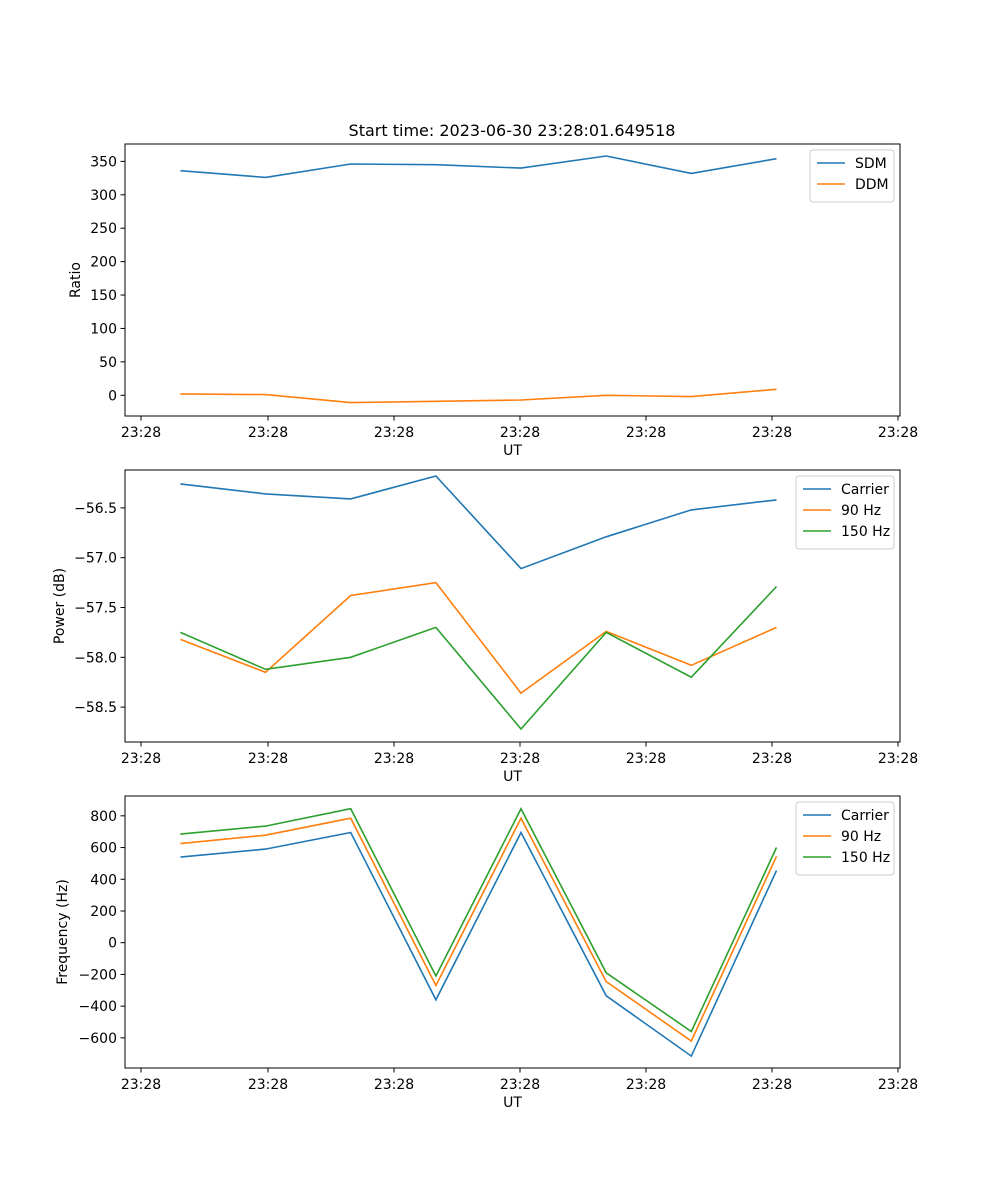  I want to click on y-tick-label: 100, so click(103, 329).